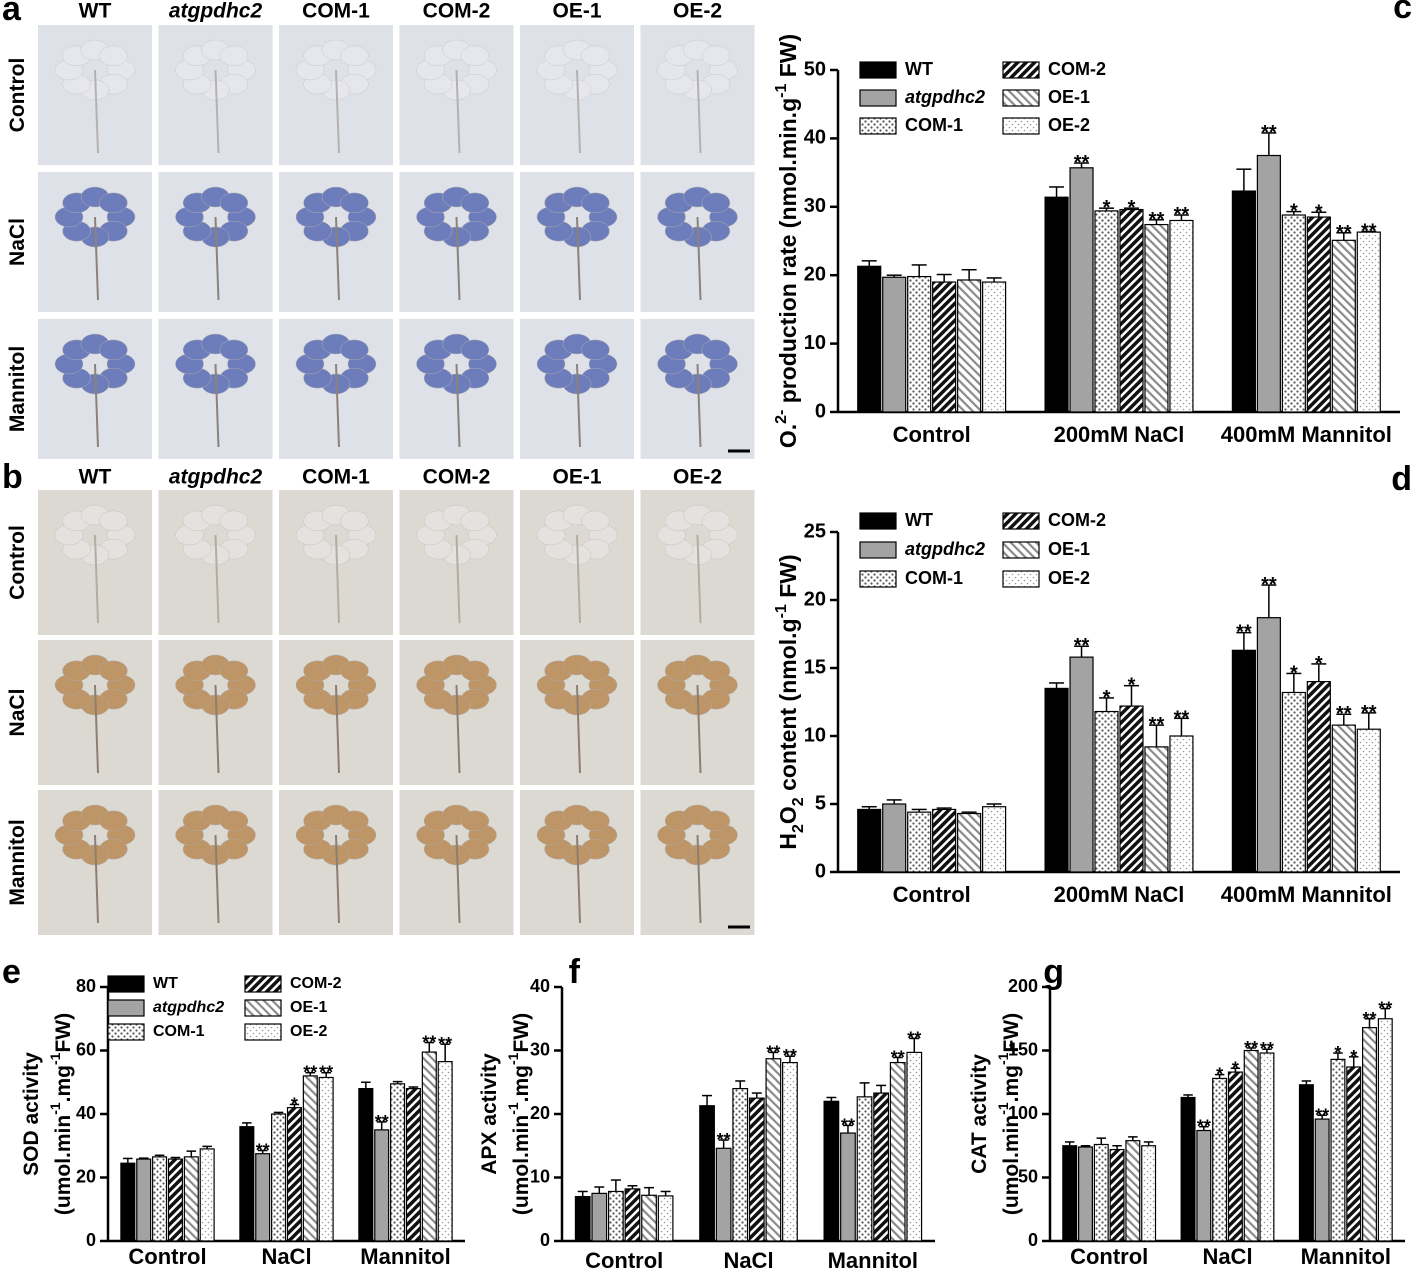  Describe the element at coordinates (815, 69) in the screenshot. I see `y-tick-label: 50` at that location.